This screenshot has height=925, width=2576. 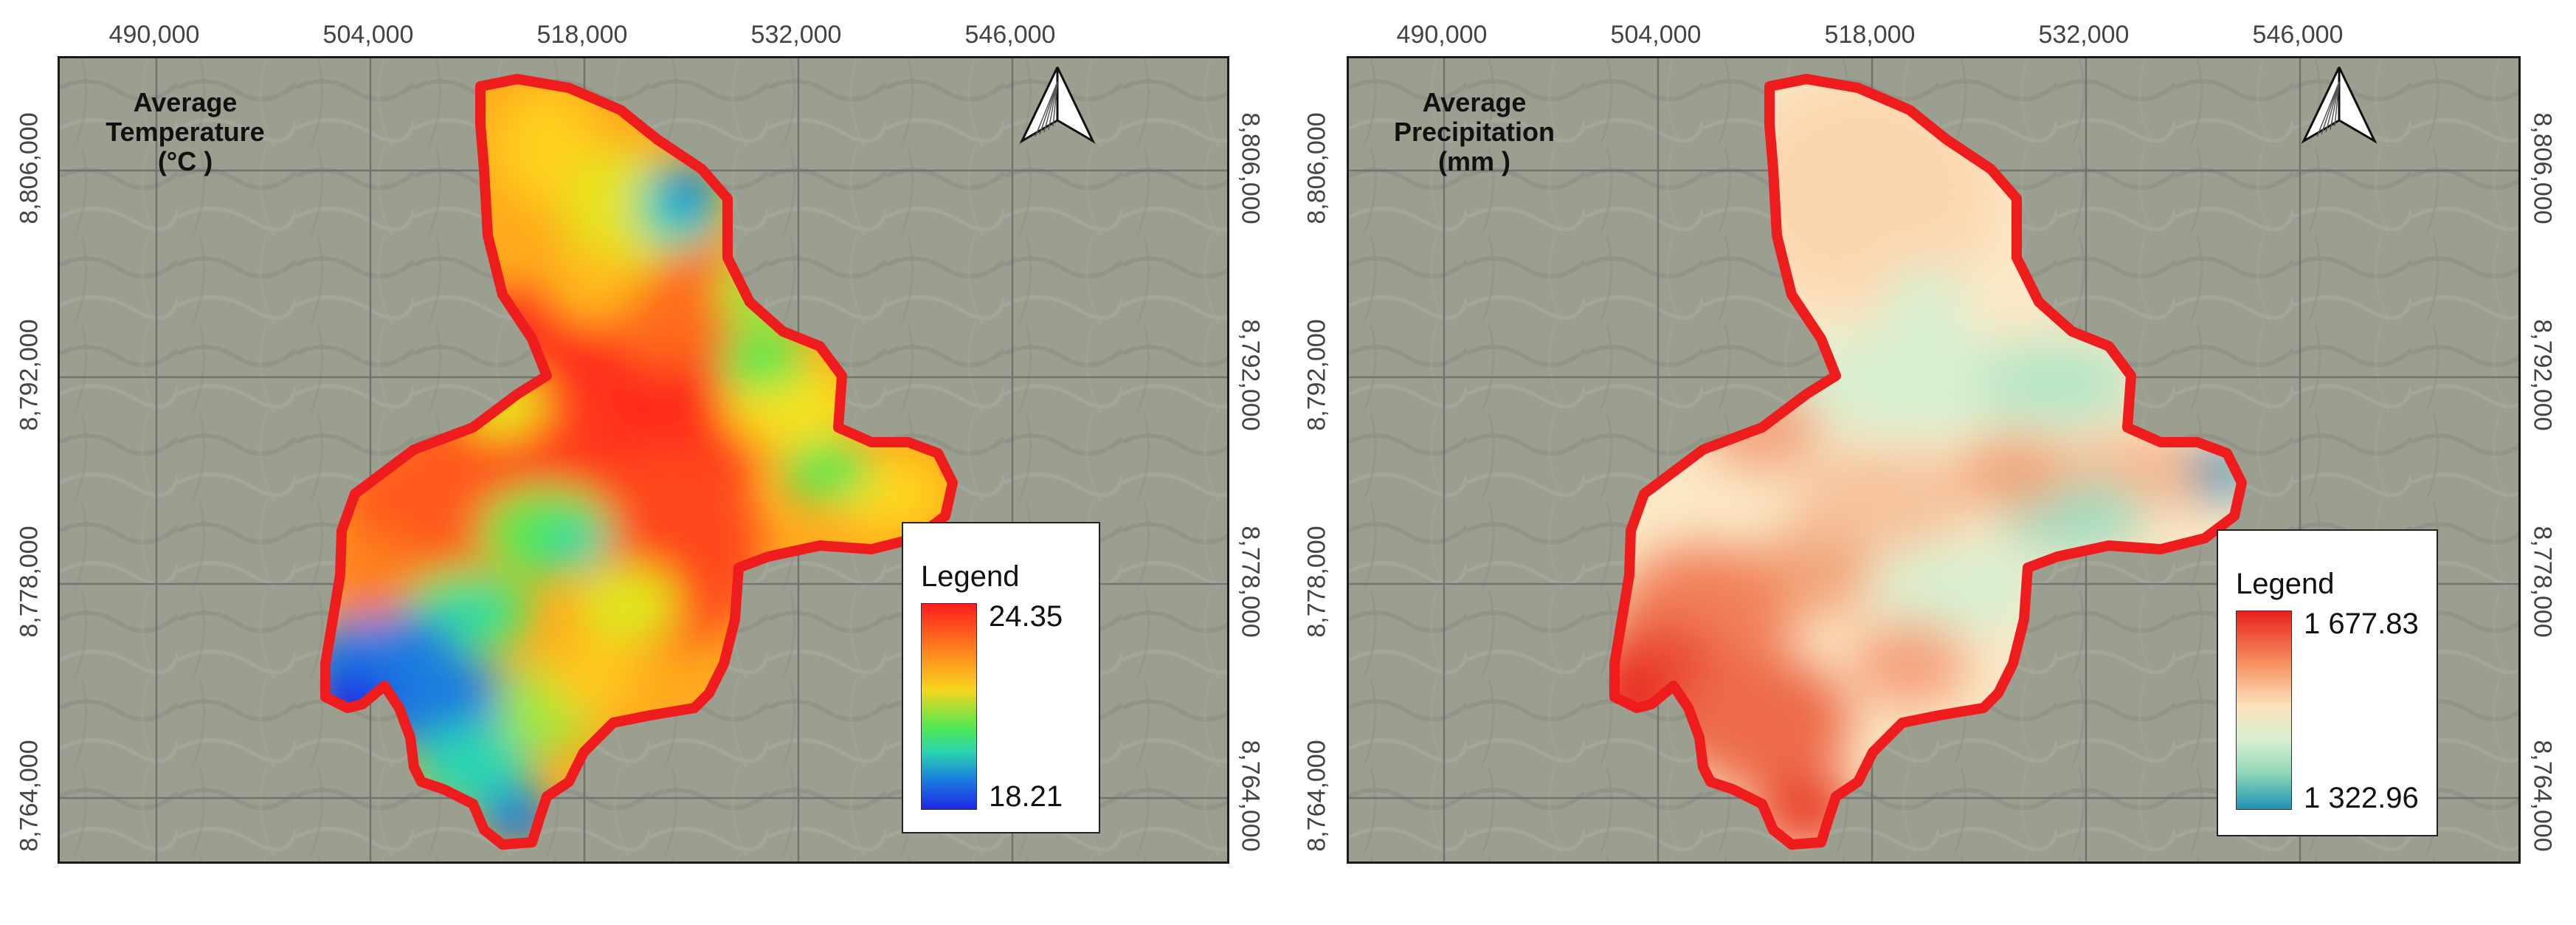 I want to click on legend: Legend 1 677.83 1 322.96, so click(x=2327, y=682).